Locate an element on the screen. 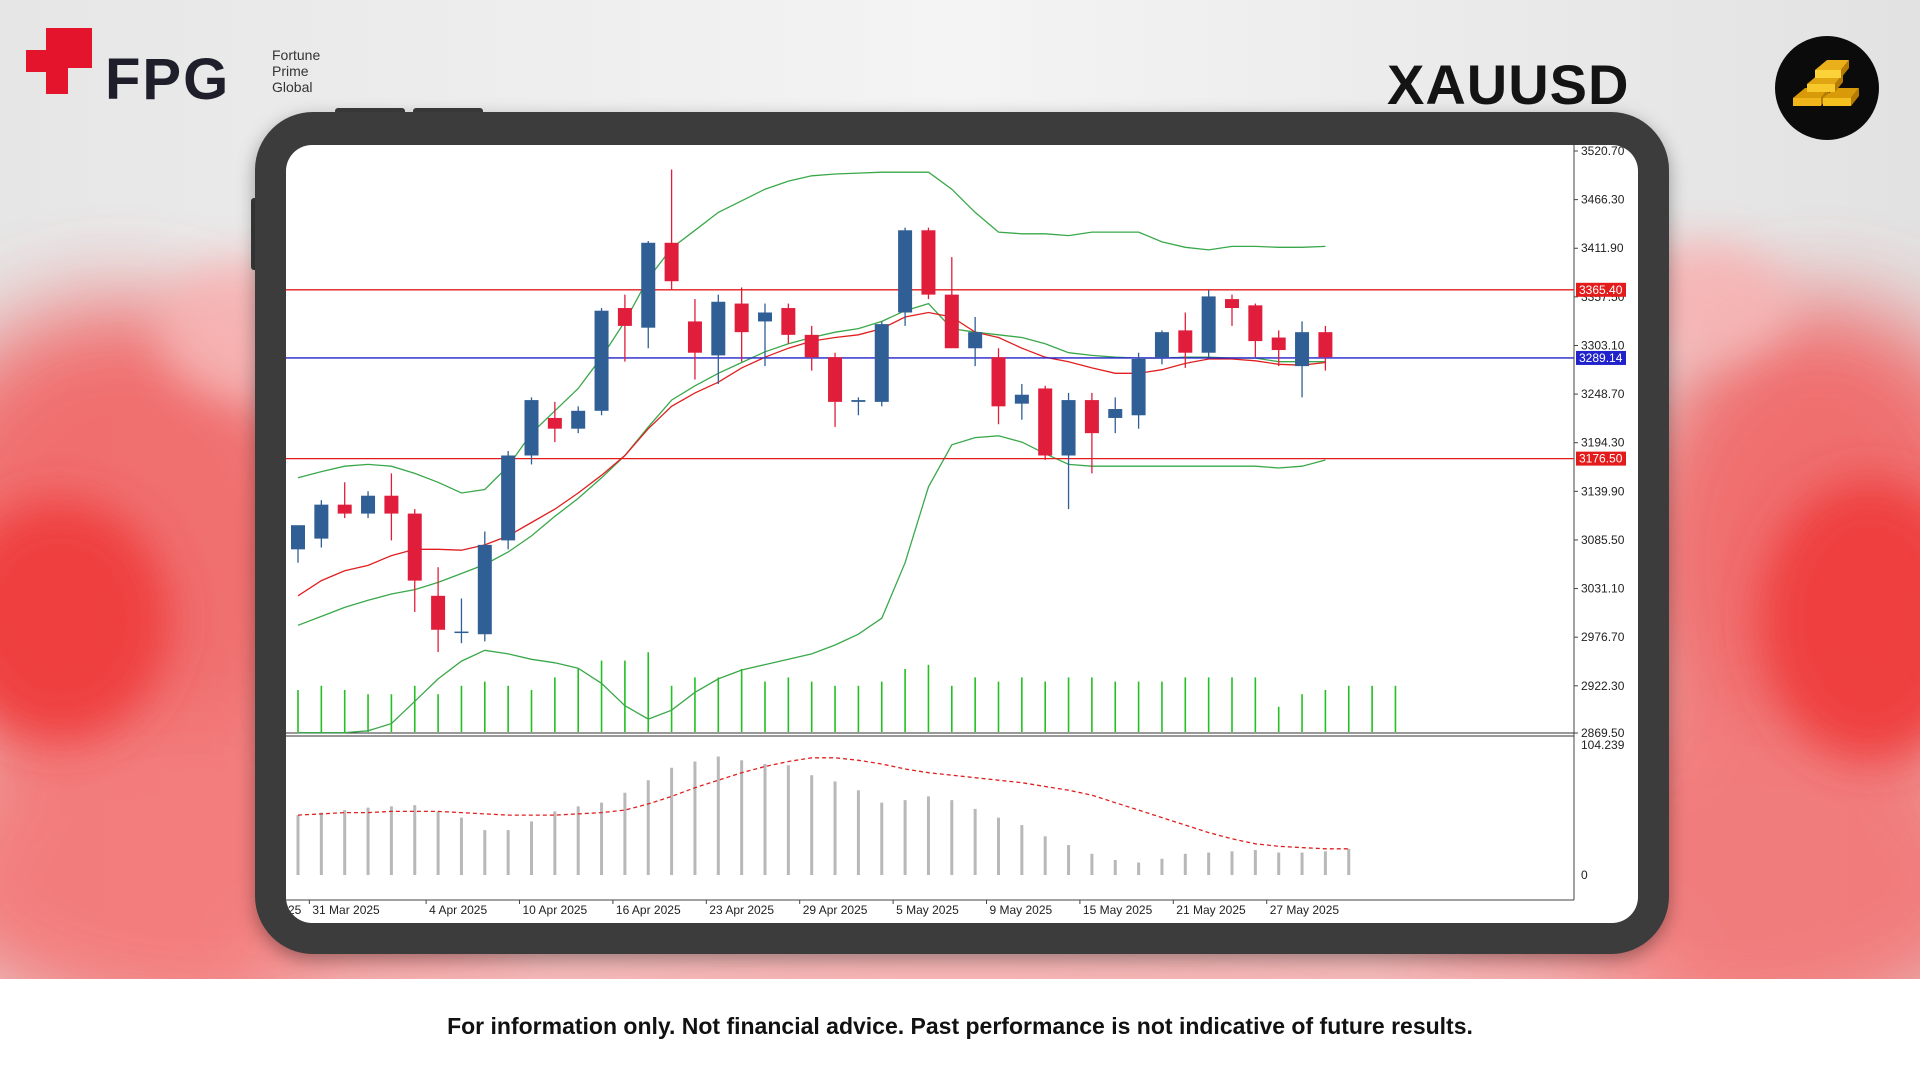  level-label: 3176.50 is located at coordinates (1601, 459).